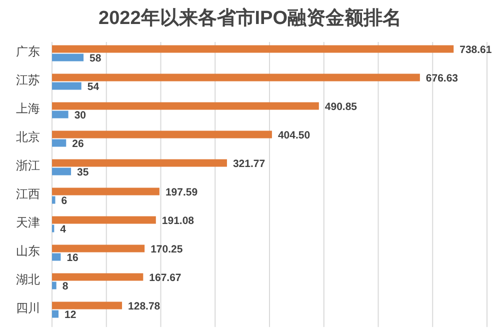 Image resolution: width=500 pixels, height=328 pixels. I want to click on y-tick-label: 上海, so click(28, 108).